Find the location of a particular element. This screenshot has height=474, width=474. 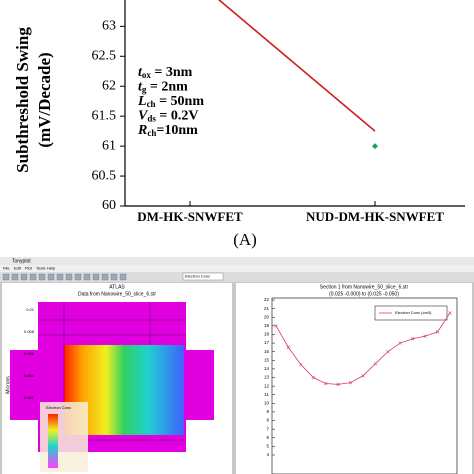

panel-label: (A) is located at coordinates (245, 239).